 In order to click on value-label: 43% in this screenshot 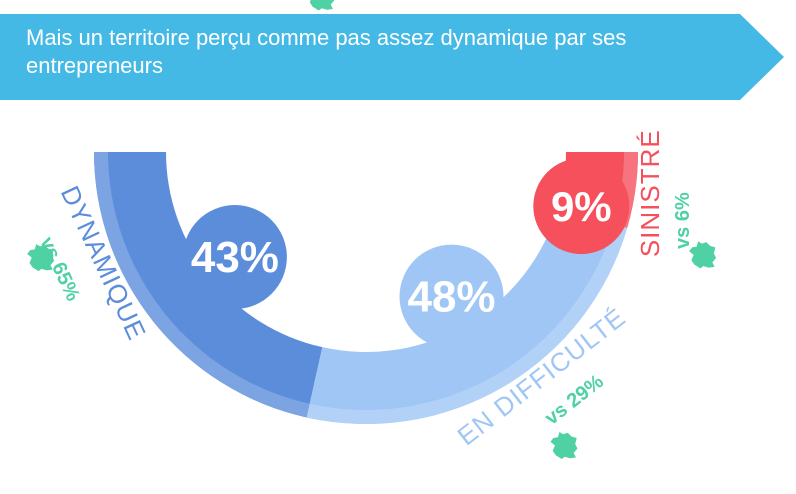, I will do `click(235, 257)`.